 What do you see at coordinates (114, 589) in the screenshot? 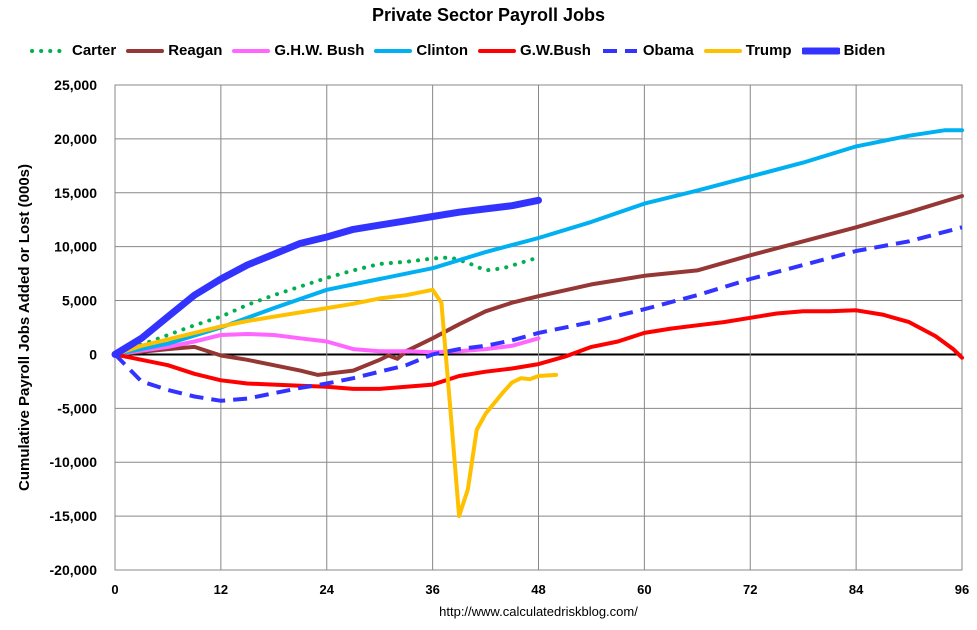
I see `x-tick-label: 0` at bounding box center [114, 589].